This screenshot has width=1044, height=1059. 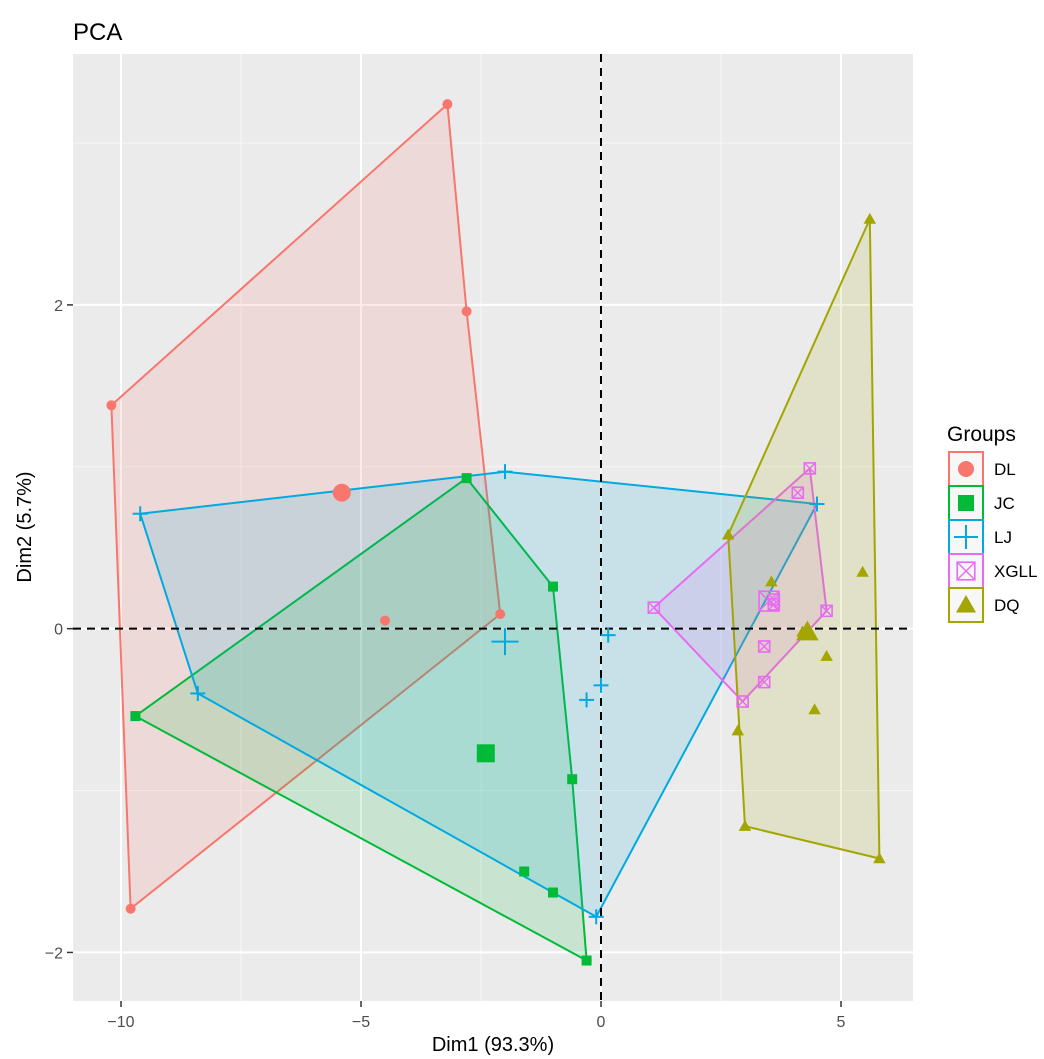 I want to click on legend-marker-xgll-box, so click(x=966, y=571).